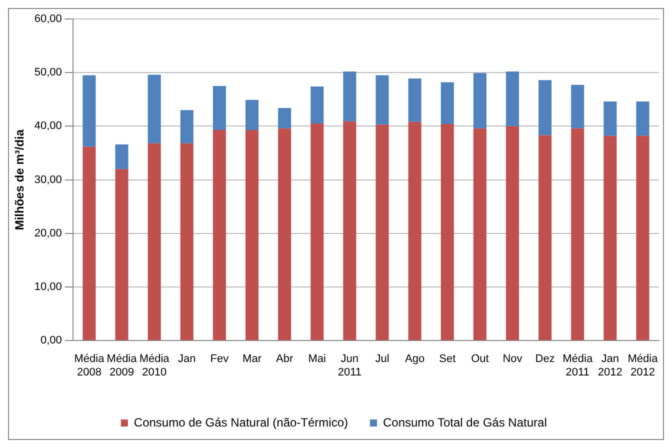  What do you see at coordinates (90, 365) in the screenshot?
I see `x-tick-label: Média 2008` at bounding box center [90, 365].